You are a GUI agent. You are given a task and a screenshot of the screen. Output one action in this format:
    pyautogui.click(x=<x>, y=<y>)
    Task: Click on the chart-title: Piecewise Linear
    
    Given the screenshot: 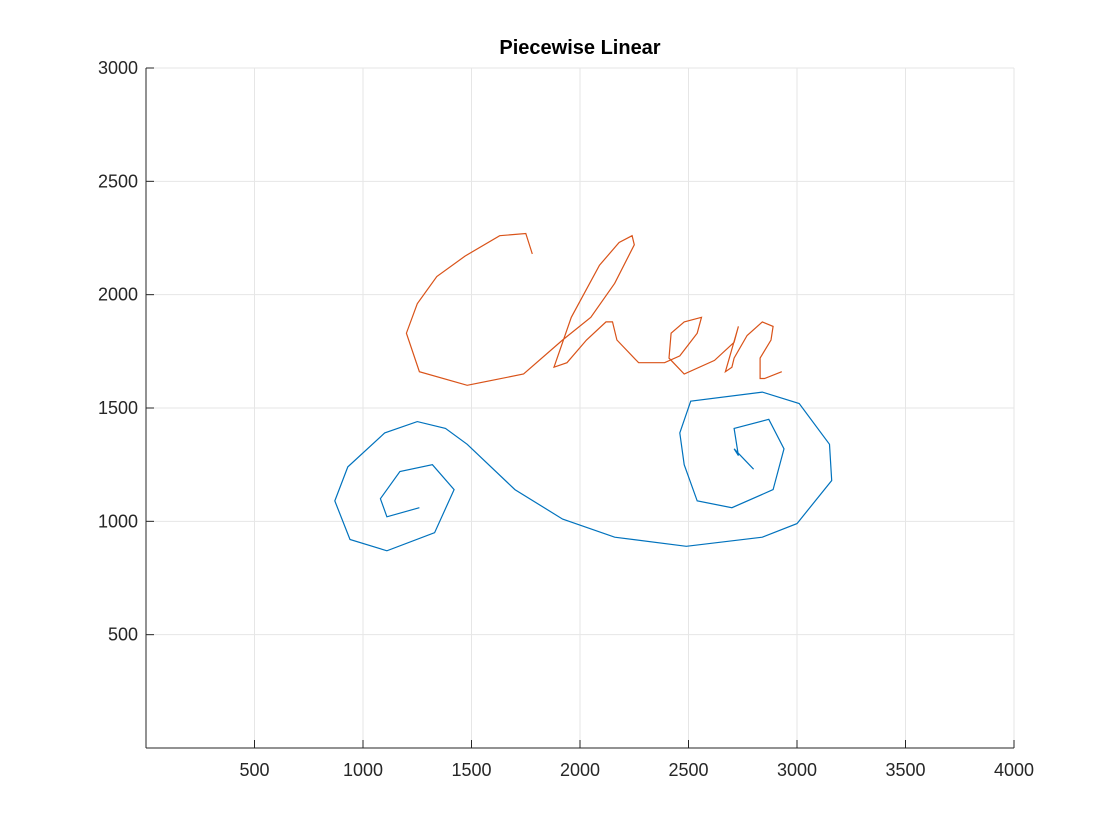 What is the action you would take?
    pyautogui.click(x=579, y=48)
    